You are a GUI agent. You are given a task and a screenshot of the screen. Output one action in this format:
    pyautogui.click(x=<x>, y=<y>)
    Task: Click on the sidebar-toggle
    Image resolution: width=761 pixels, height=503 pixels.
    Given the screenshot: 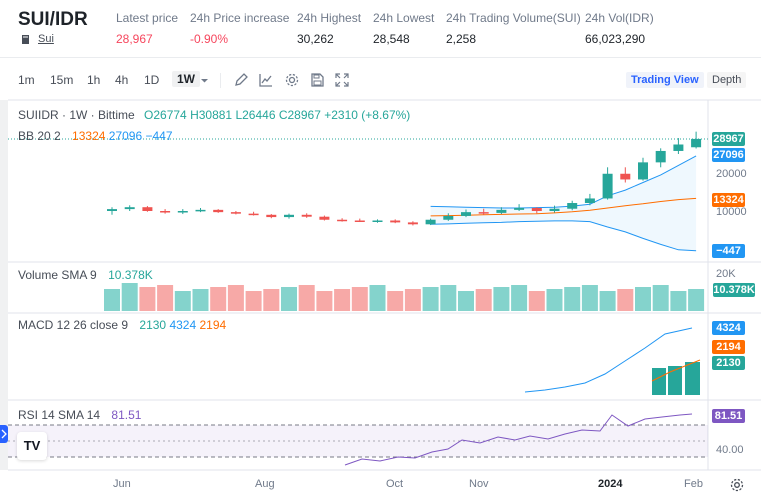 What is the action you would take?
    pyautogui.click(x=4, y=434)
    